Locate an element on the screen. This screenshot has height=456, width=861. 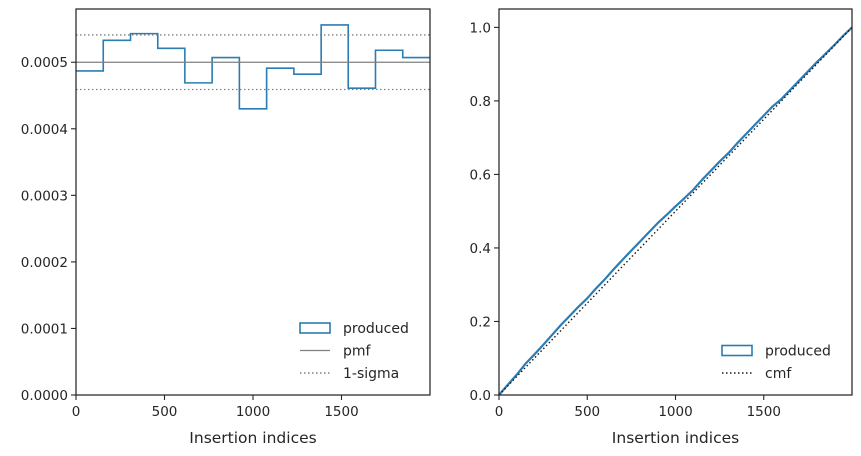
y-tick-label: 0.6 is located at coordinates (480, 175).